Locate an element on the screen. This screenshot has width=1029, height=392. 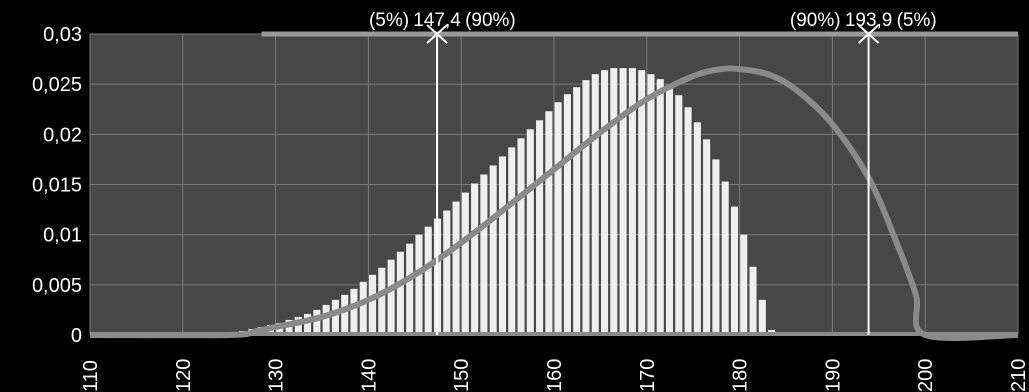
x-tick-label: 140 is located at coordinates (369, 375).